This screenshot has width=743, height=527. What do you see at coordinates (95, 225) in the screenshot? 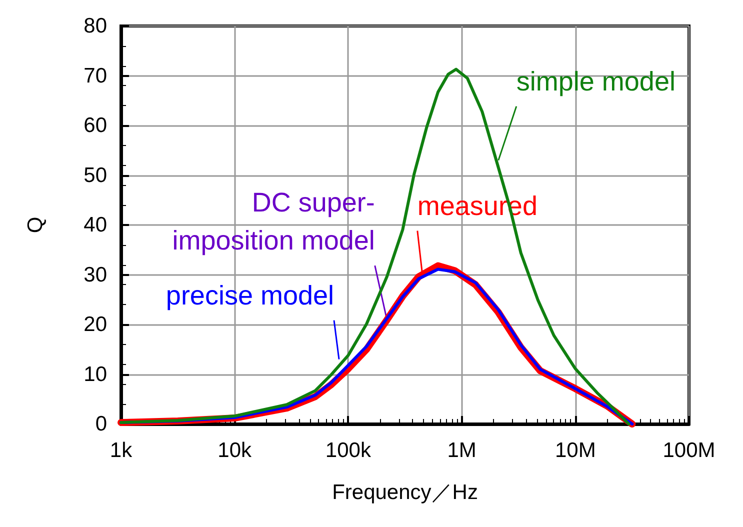
I see `y-tick-label: 40` at bounding box center [95, 225].